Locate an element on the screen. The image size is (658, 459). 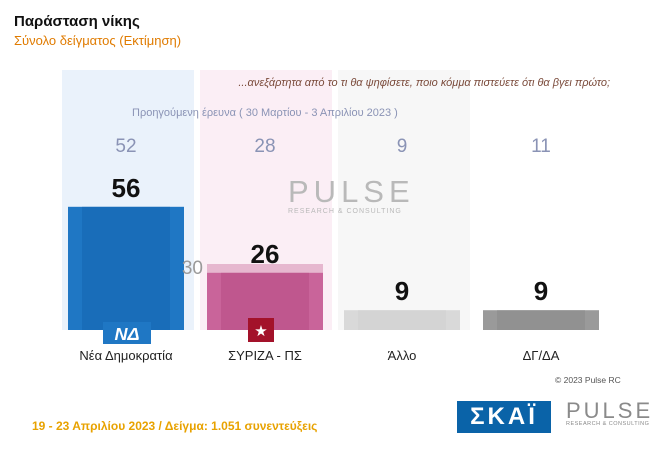
category-label: Νέα Δημοκρατία is located at coordinates (126, 355).